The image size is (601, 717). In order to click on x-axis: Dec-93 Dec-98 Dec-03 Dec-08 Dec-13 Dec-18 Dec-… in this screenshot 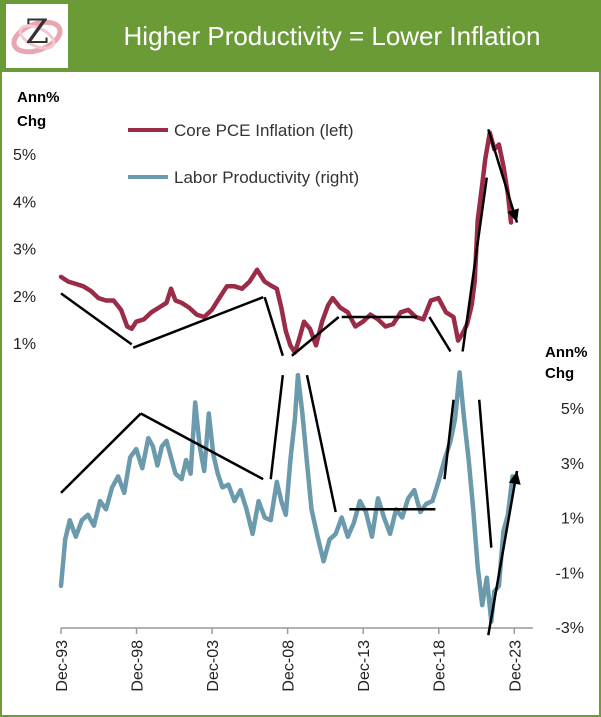, I will do `click(293, 659)`.